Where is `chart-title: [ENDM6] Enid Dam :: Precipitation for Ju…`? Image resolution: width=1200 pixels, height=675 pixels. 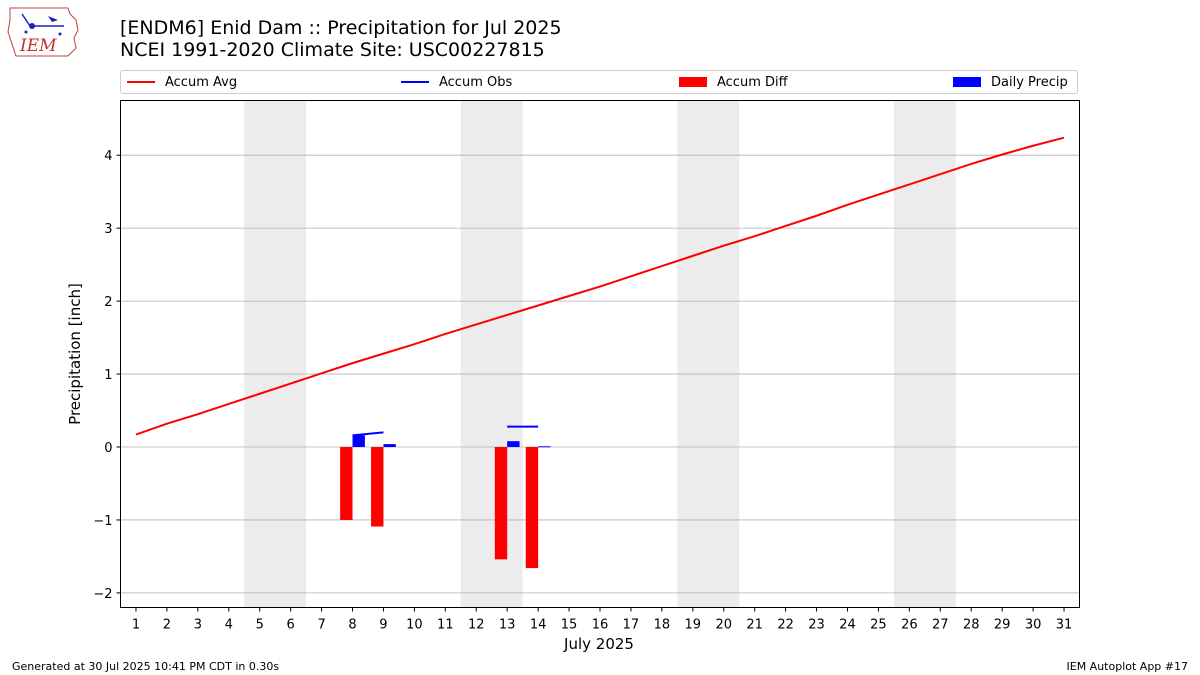
chart-title: [ENDM6] Enid Dam :: Precipitation for Ju… is located at coordinates (341, 39).